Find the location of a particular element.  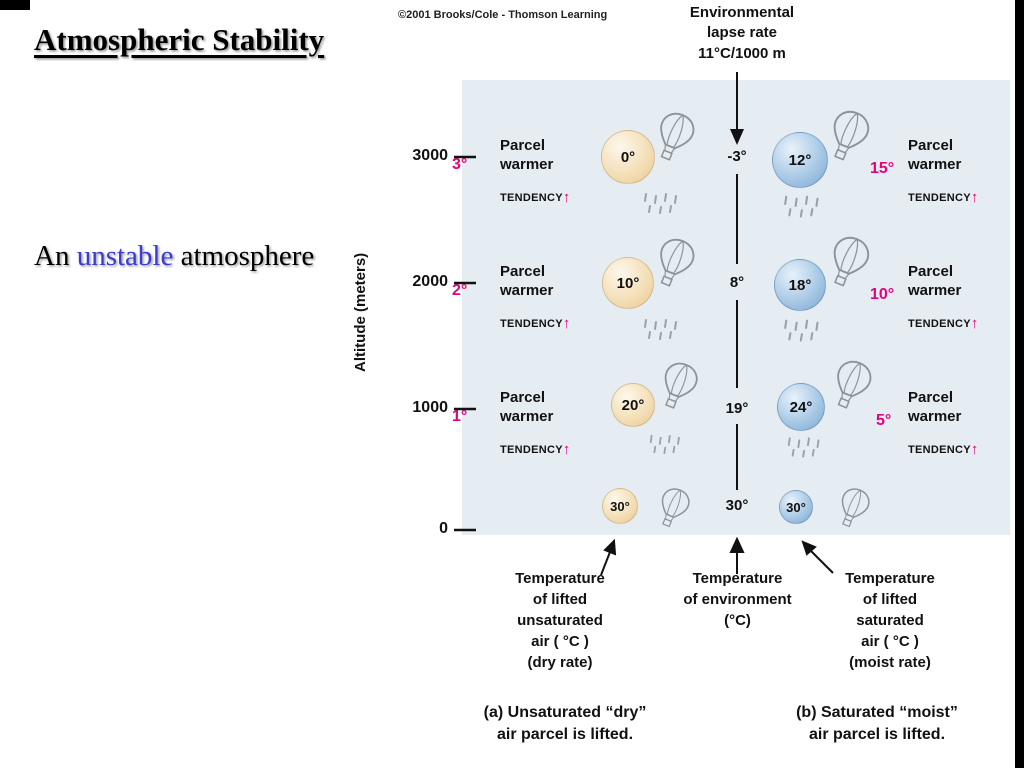

dry-parcel-3000: 0° is located at coordinates (628, 157).